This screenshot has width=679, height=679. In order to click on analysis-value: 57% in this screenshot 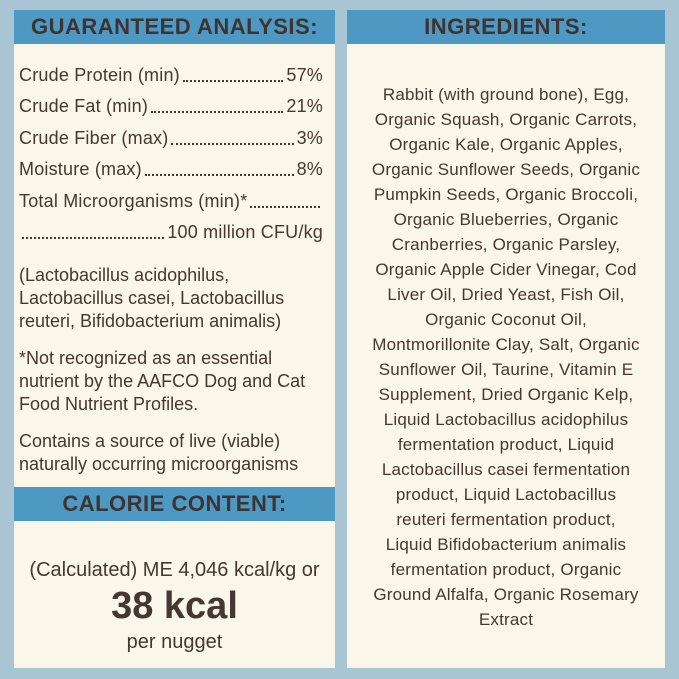, I will do `click(304, 74)`.